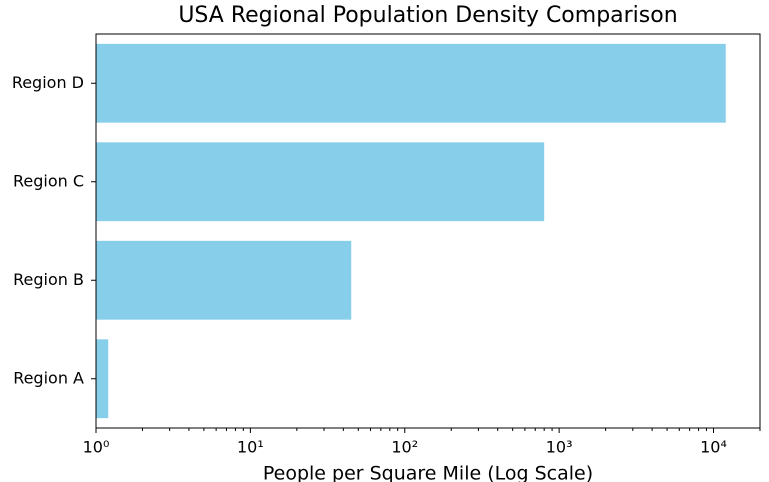 This screenshot has height=482, width=769. Describe the element at coordinates (713, 447) in the screenshot. I see `x-tick-label: 10⁴` at that location.